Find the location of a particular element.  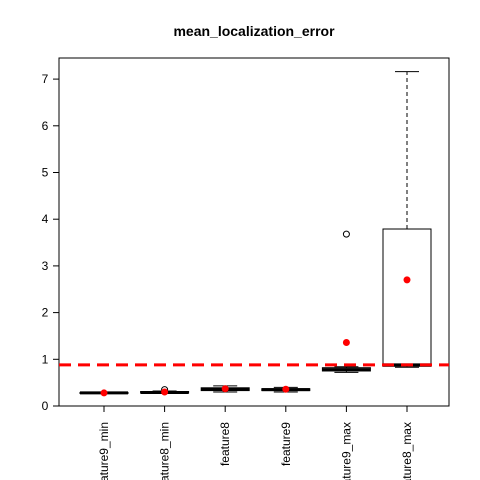

box-iqr is located at coordinates (407, 297).